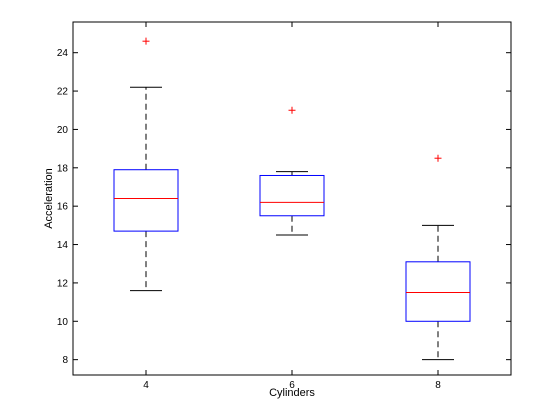  I want to click on y-axis-label: Acceleration, so click(49, 198).